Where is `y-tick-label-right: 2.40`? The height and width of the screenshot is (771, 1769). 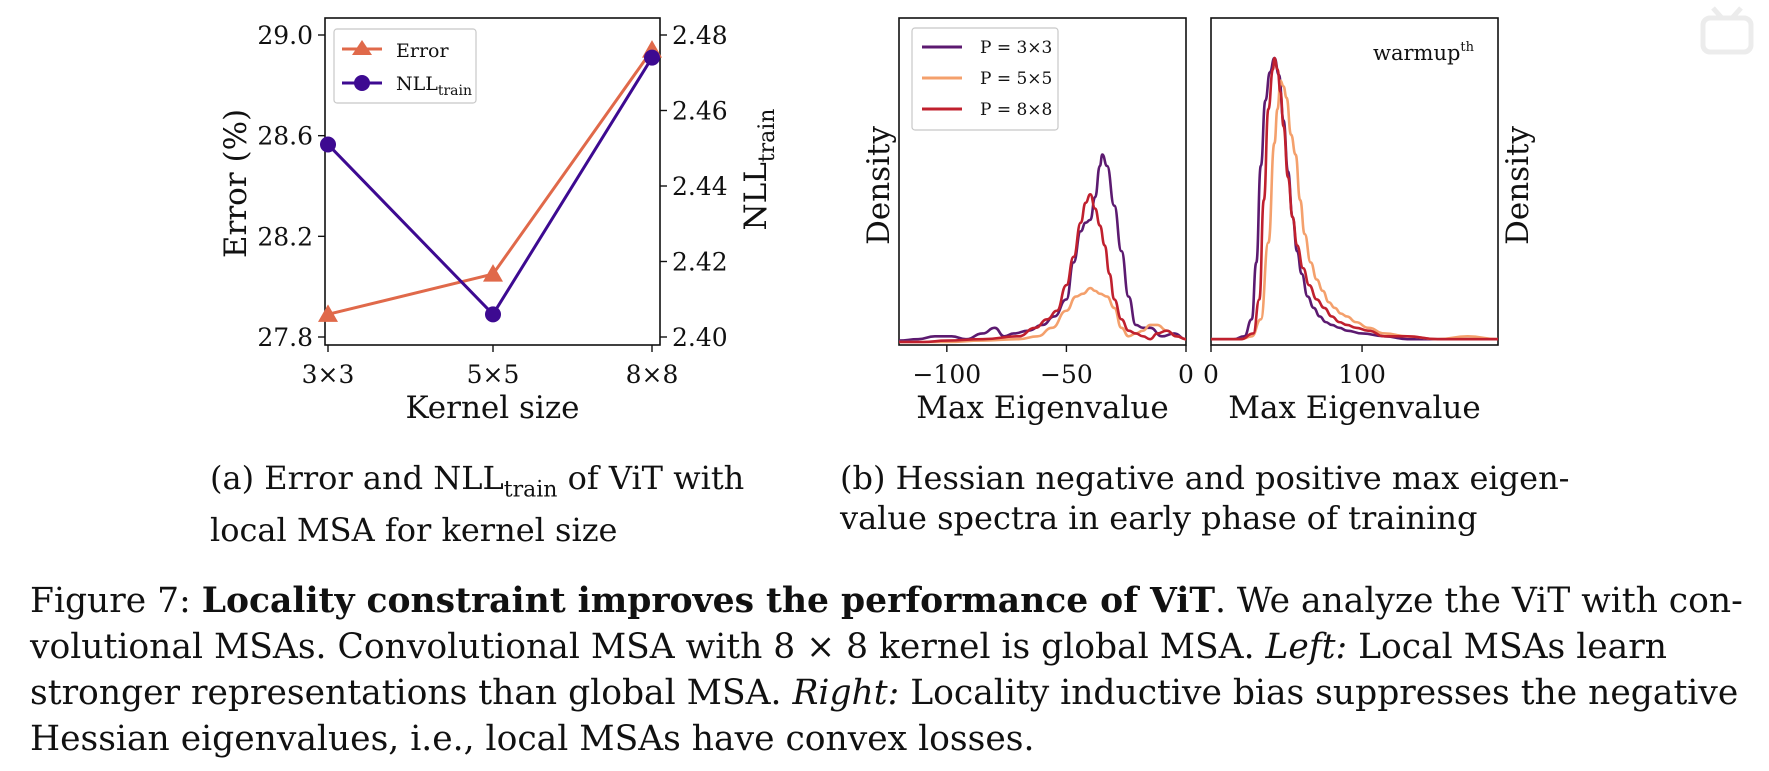 y-tick-label-right: 2.40 is located at coordinates (700, 337).